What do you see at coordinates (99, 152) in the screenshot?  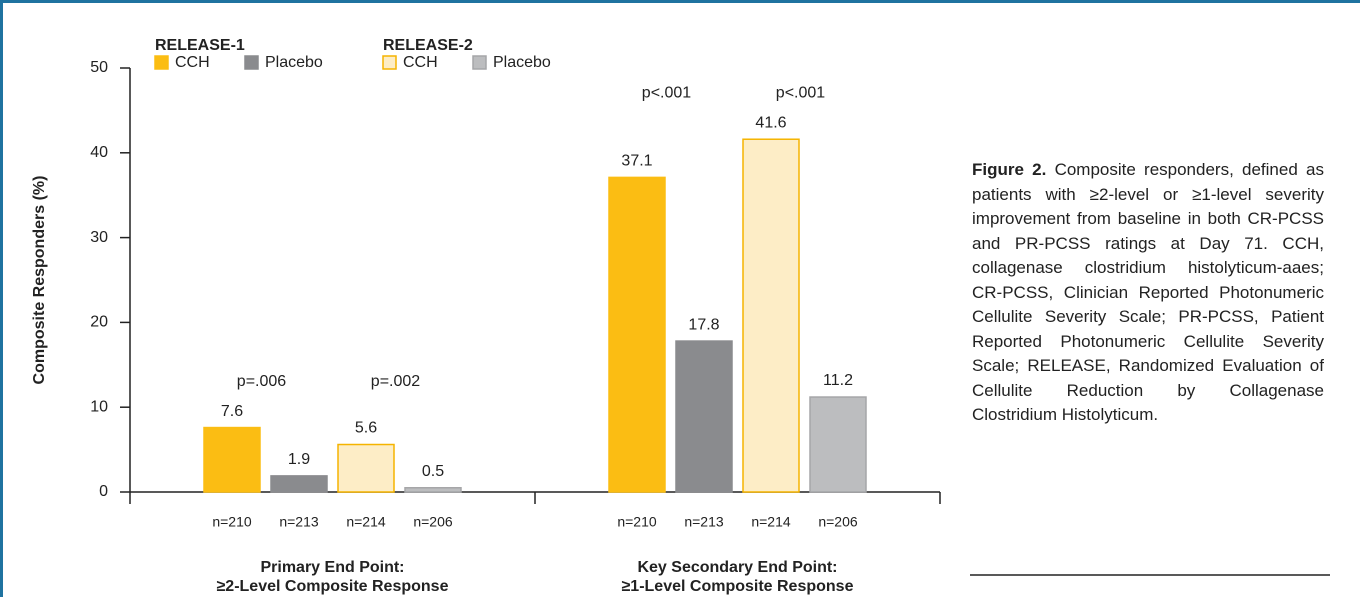 I see `y-tick-label: 40` at bounding box center [99, 152].